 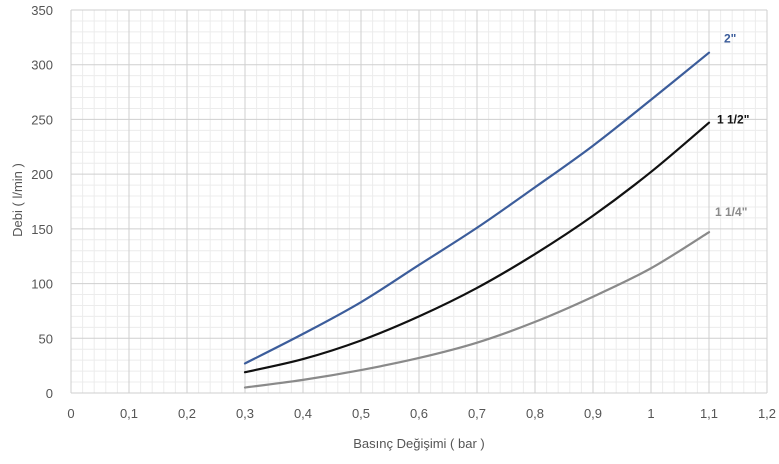 What do you see at coordinates (419, 413) in the screenshot?
I see `x-tick-label: 0,6` at bounding box center [419, 413].